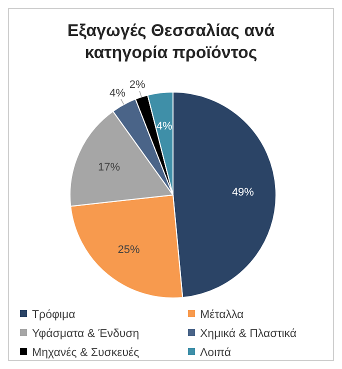  I want to click on legend-label: Μηχανές & Συσκευές, so click(86, 353).